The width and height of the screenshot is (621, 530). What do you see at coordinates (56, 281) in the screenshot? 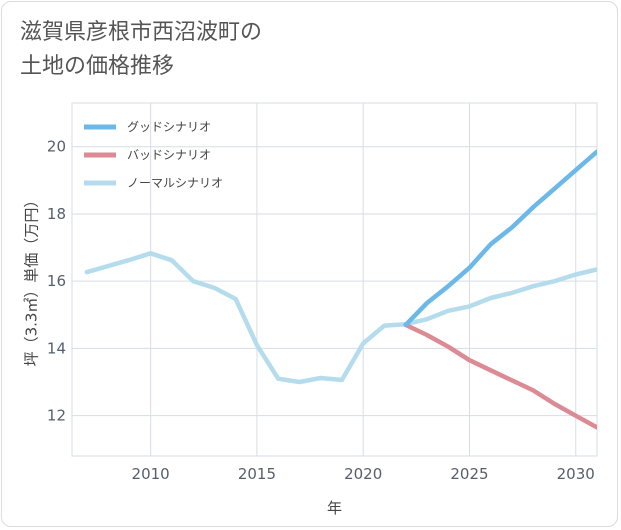
I see `y-tick-label: 16` at bounding box center [56, 281].